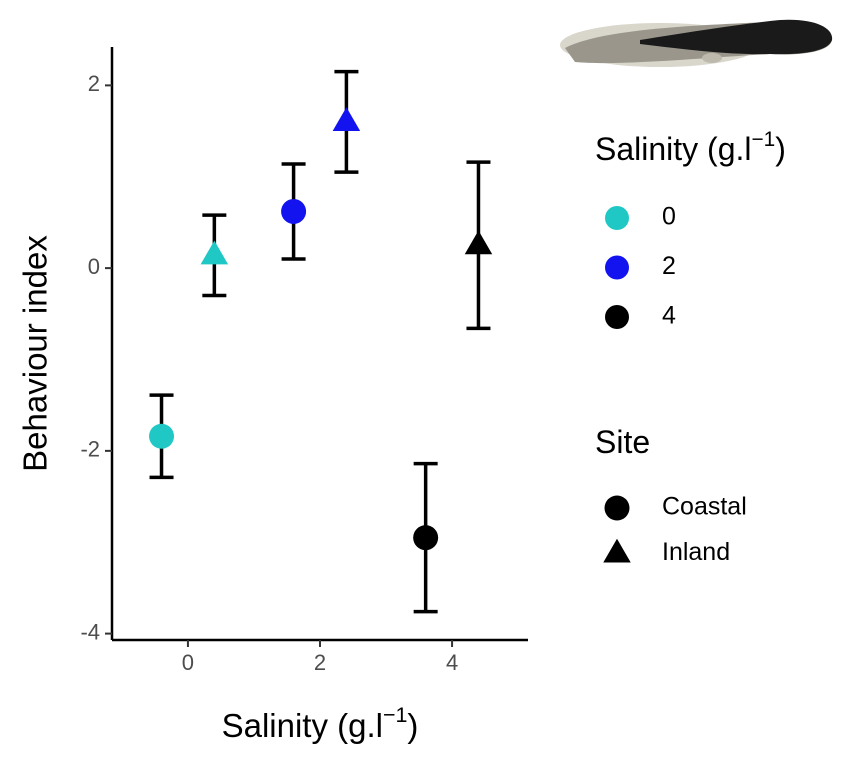 Image resolution: width=856 pixels, height=758 pixels. I want to click on x-axis-title-sup: −1, so click(395, 715).